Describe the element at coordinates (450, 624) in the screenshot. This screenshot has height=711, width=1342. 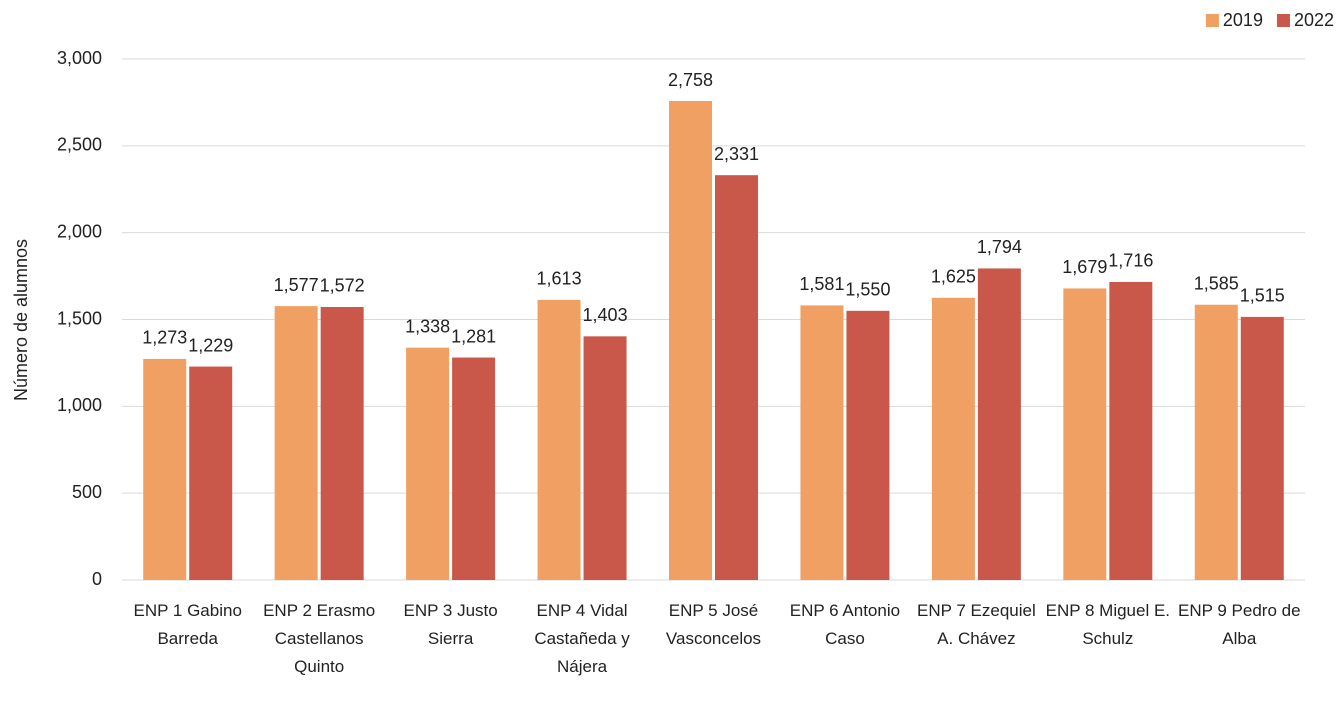
I see `x-tick-label: ENP 3 Justo Sierra` at that location.